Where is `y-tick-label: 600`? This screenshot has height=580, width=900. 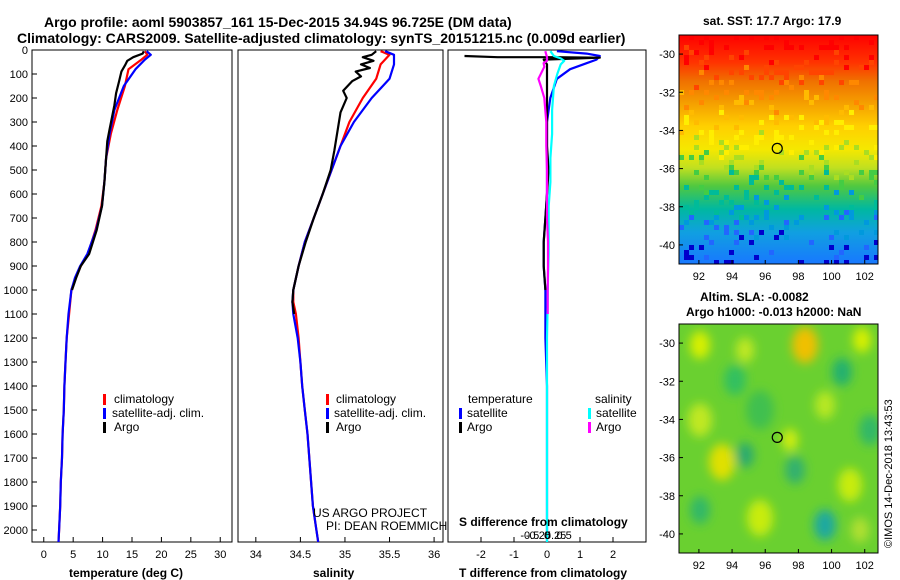
y-tick-label: 600 is located at coordinates (19, 195).